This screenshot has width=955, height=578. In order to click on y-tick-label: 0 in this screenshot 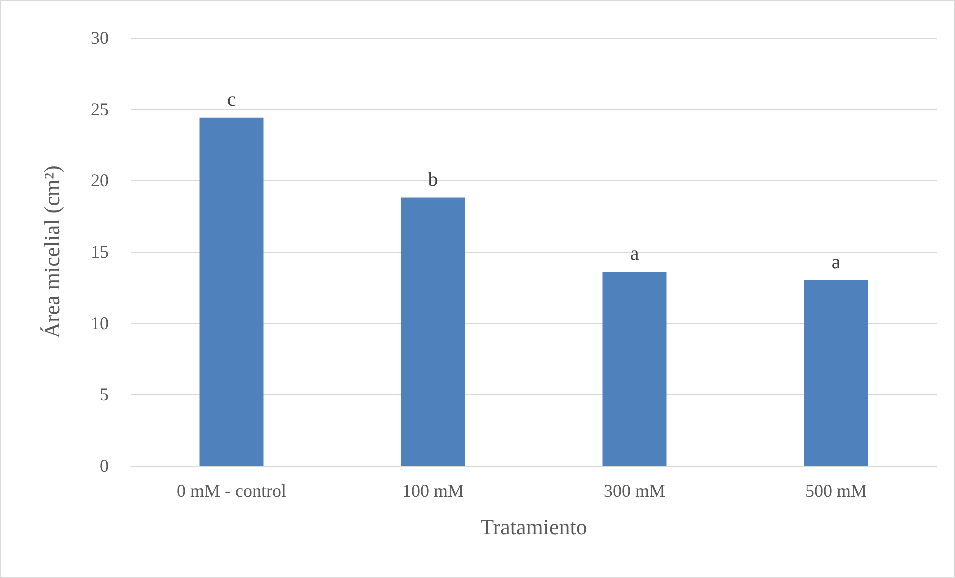, I will do `click(104, 466)`.